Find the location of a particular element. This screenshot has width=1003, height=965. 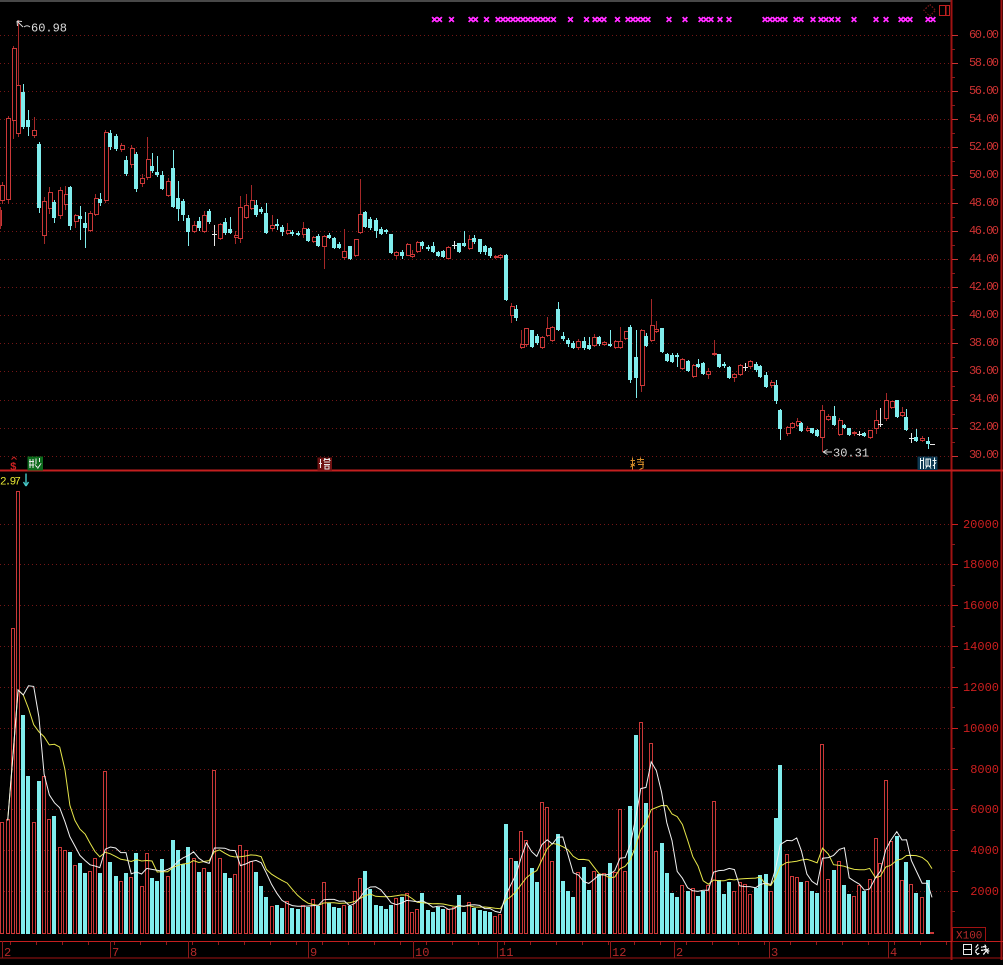

svg-text: 11 is located at coordinates (506, 953).